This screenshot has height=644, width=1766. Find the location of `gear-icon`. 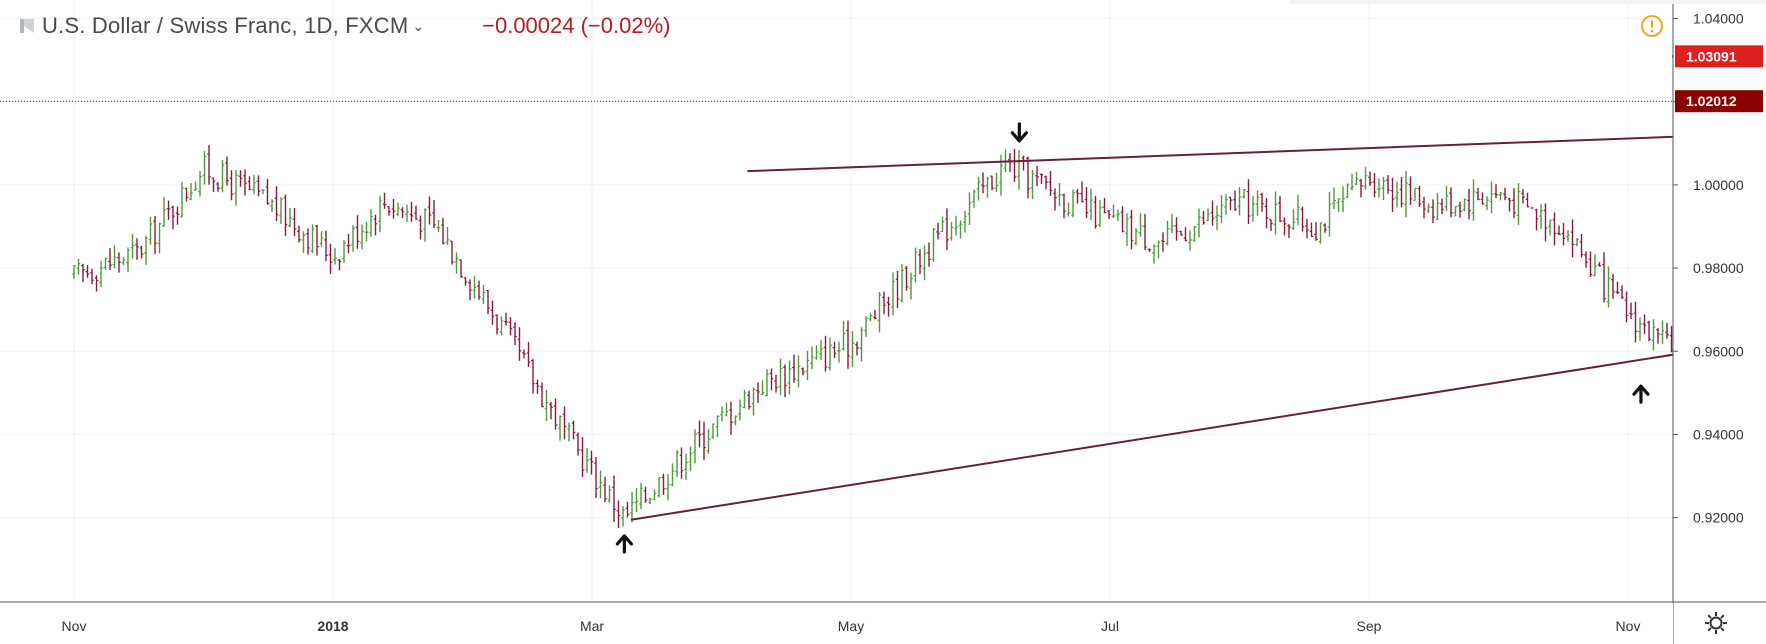

gear-icon is located at coordinates (1716, 623).